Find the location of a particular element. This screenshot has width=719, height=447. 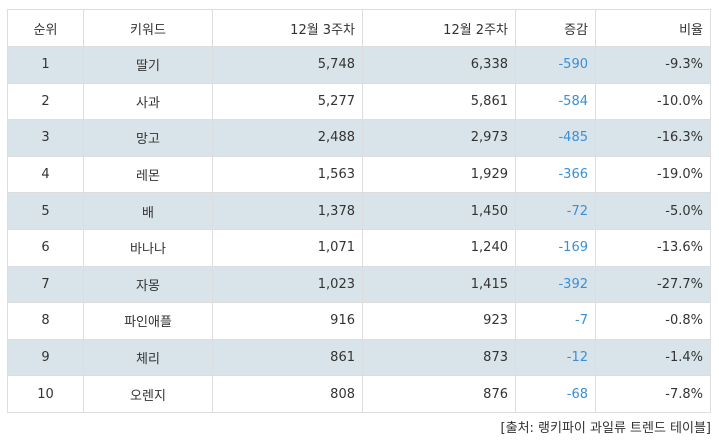

change-cell: -68 is located at coordinates (555, 394).